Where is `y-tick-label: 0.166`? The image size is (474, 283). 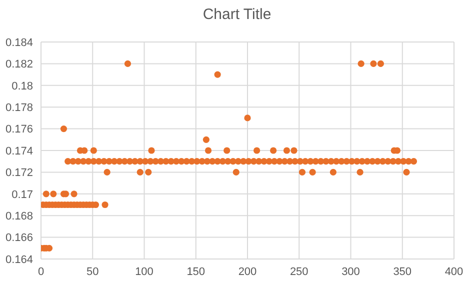 y-tick-label: 0.166 is located at coordinates (19, 238).